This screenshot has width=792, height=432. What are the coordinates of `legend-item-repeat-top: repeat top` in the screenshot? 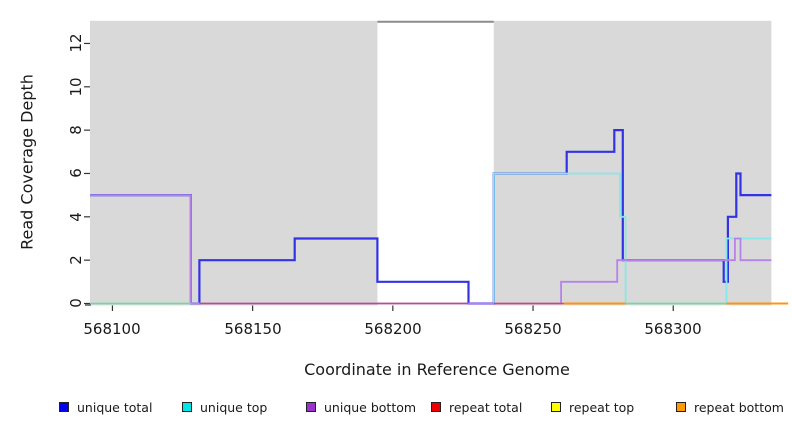 It's located at (592, 407).